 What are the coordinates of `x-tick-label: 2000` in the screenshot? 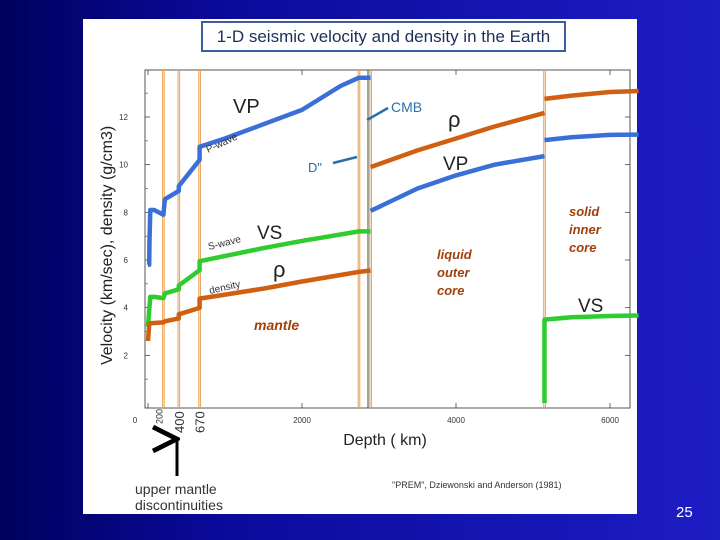 It's located at (302, 420).